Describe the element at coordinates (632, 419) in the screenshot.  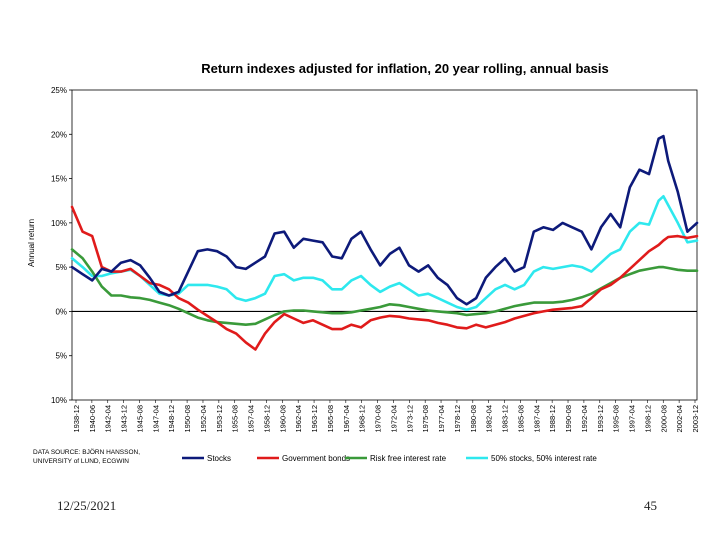
I see `x-tick-label: 1997-04` at that location.